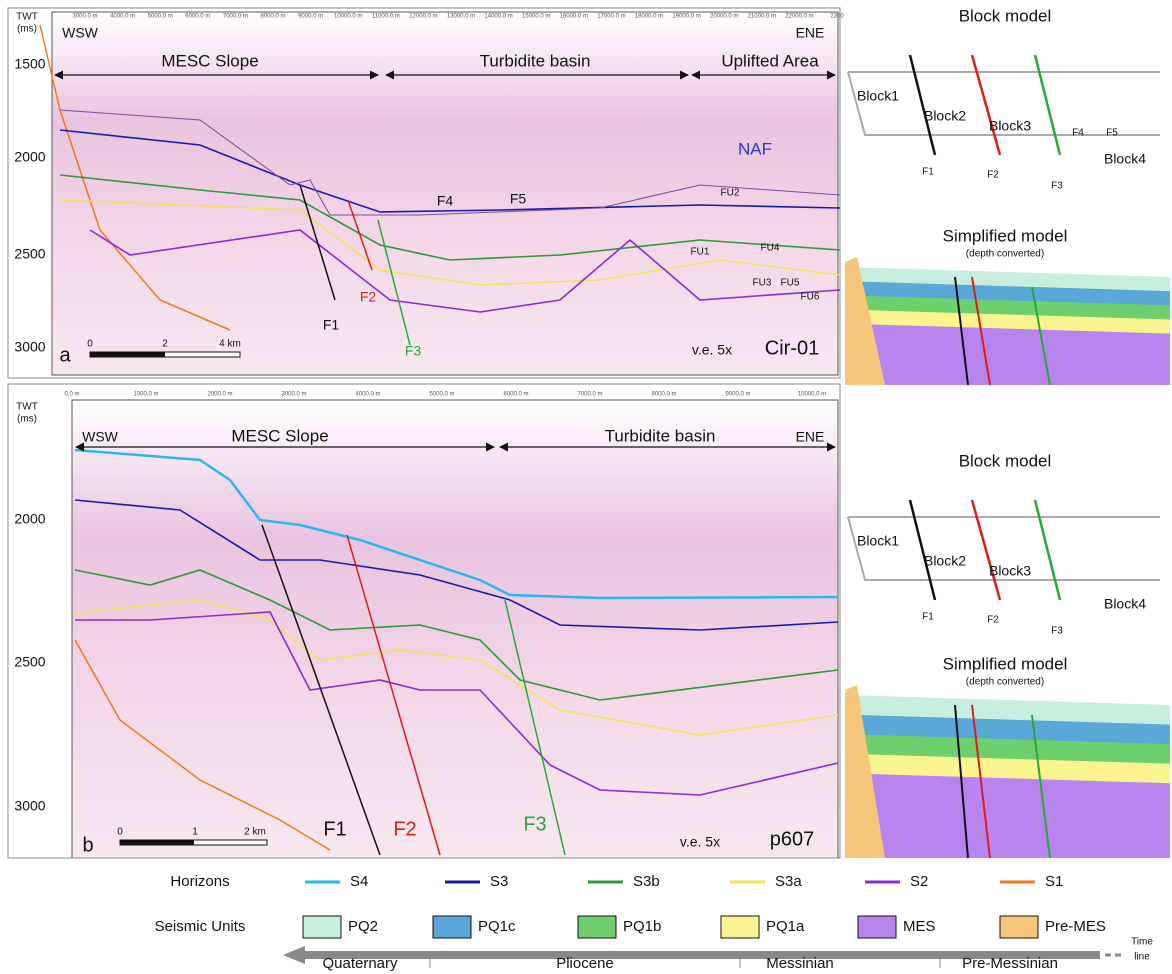  Describe the element at coordinates (1005, 254) in the screenshot. I see `label: (depth converted)` at that location.